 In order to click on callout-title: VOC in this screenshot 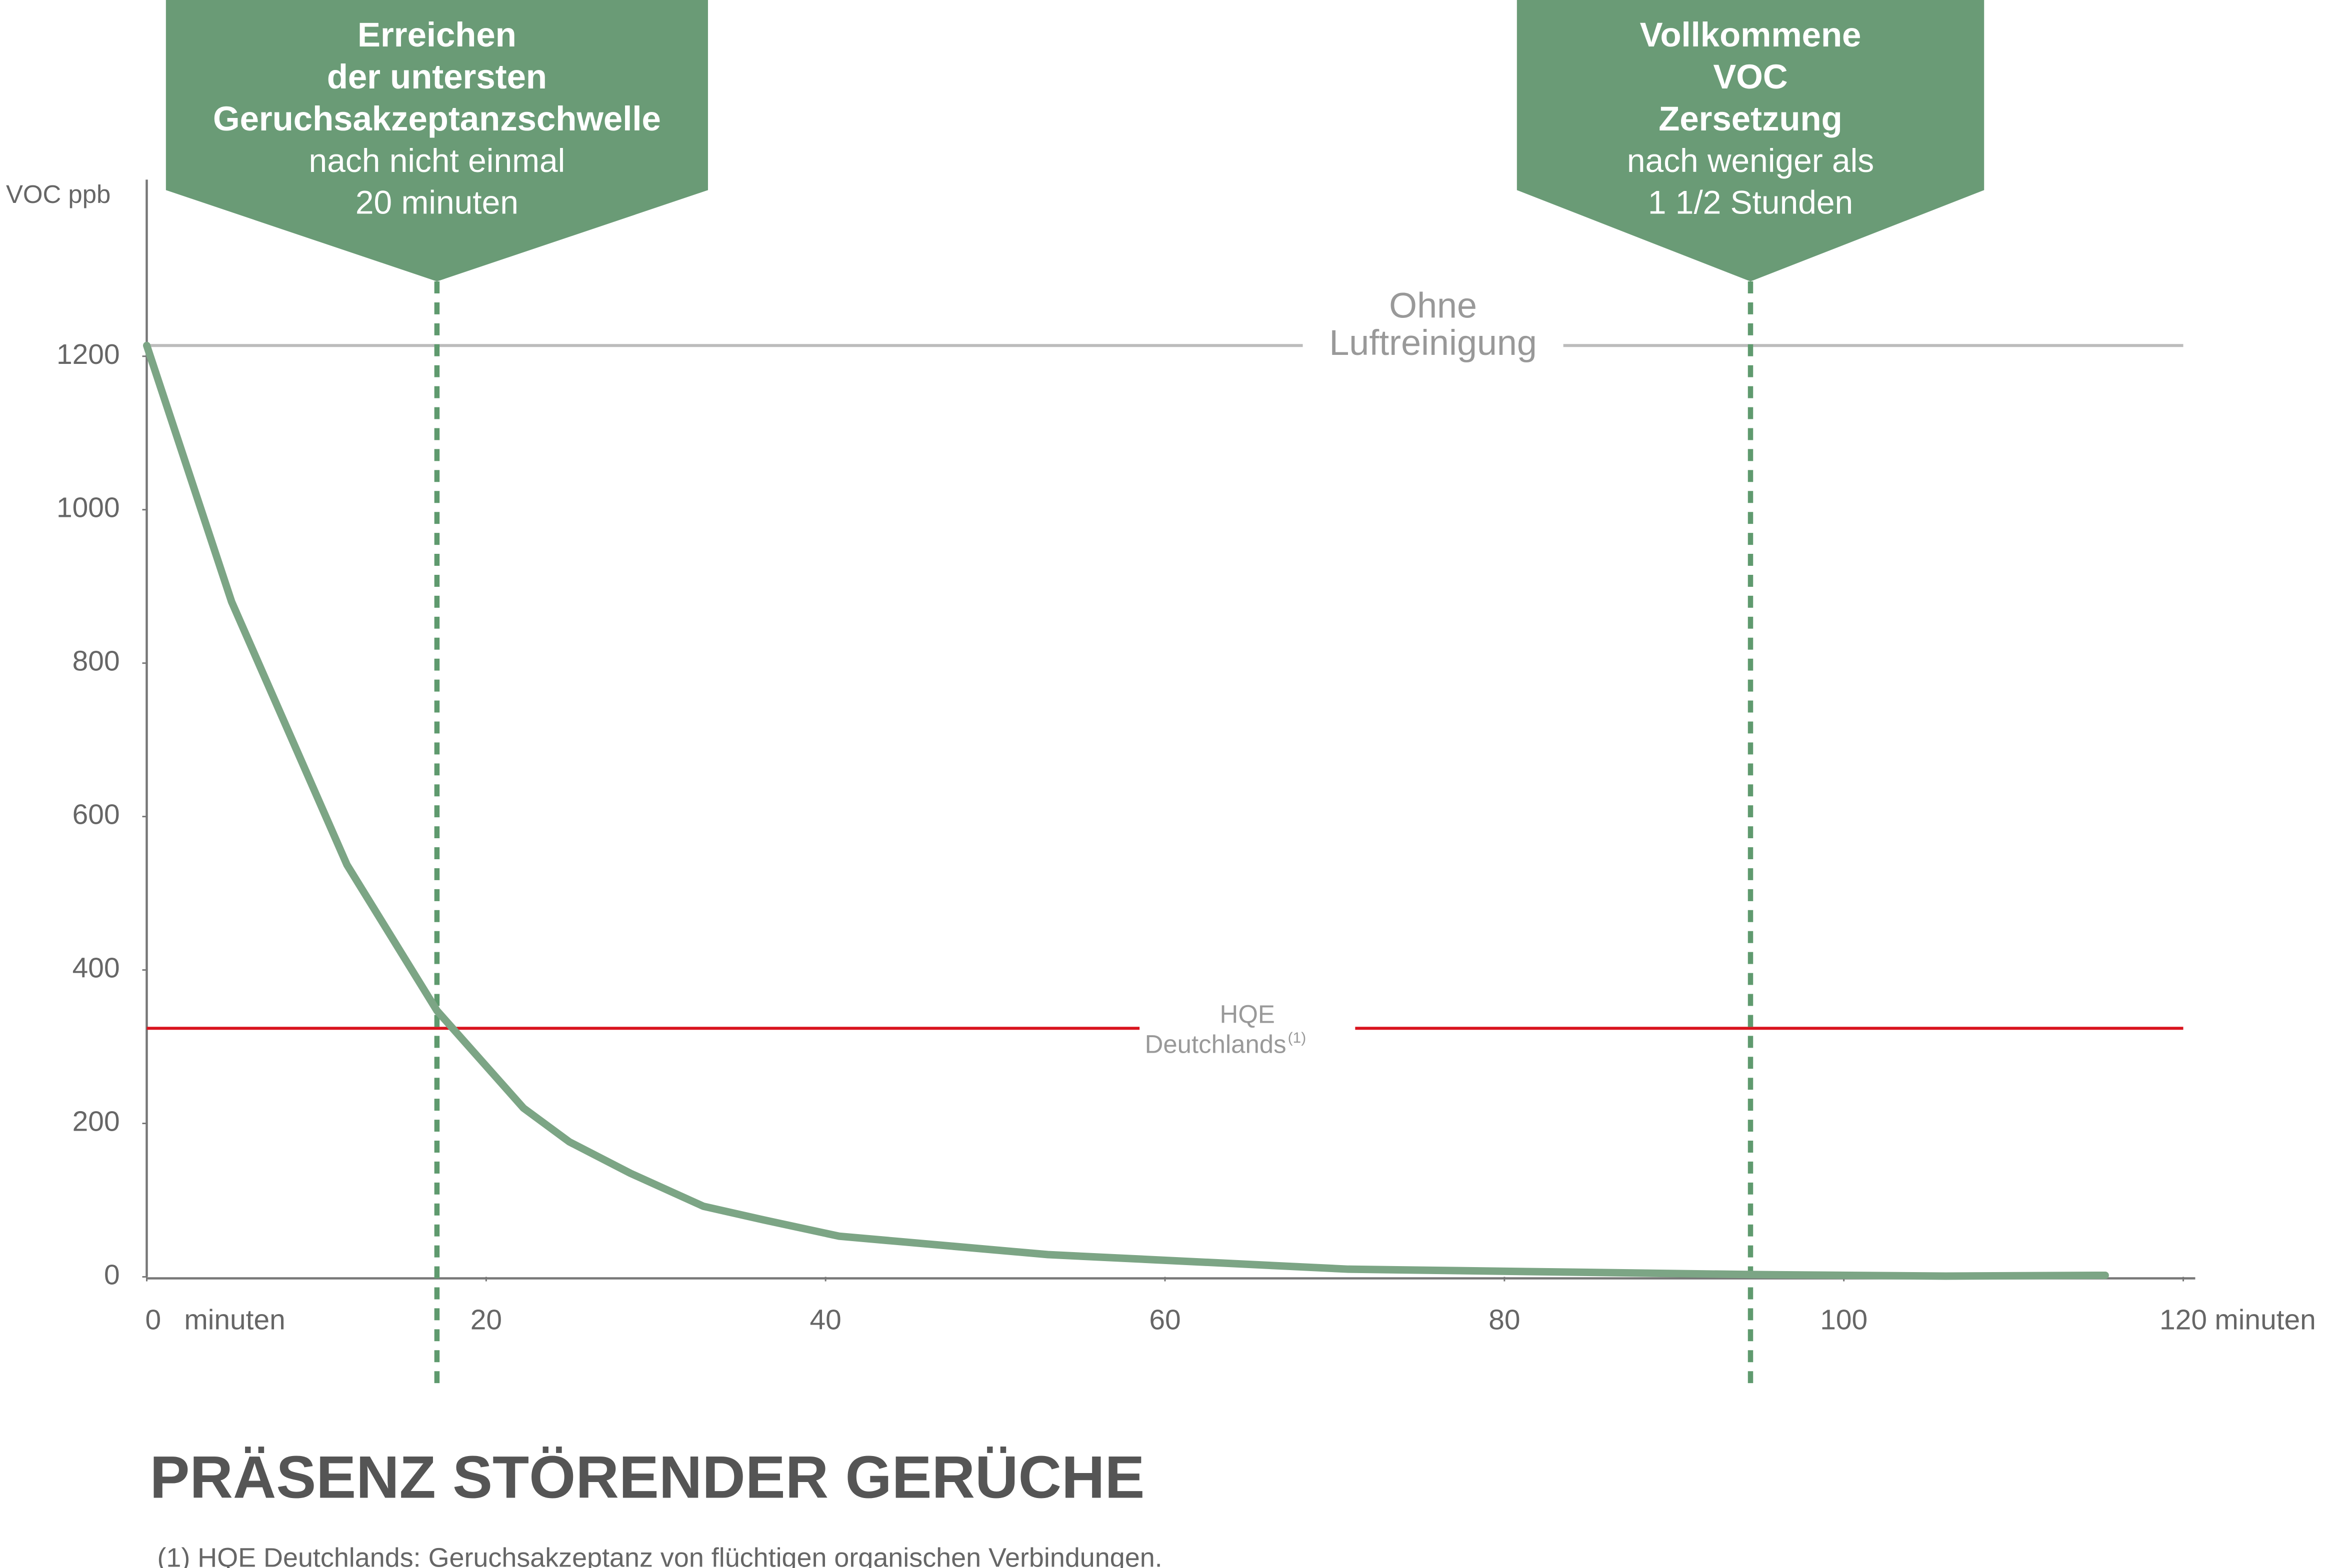, I will do `click(1750, 76)`.